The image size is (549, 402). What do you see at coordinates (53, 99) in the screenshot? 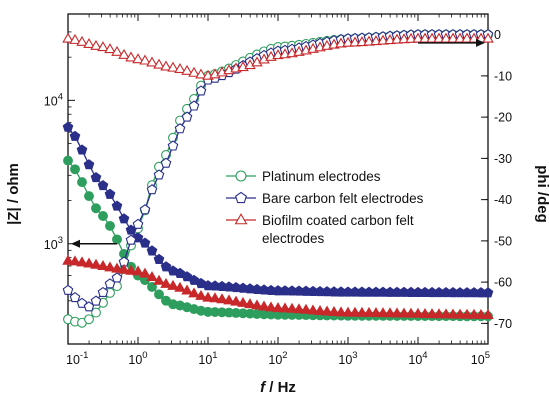
I see `y-left-tick-label: 104` at bounding box center [53, 99].